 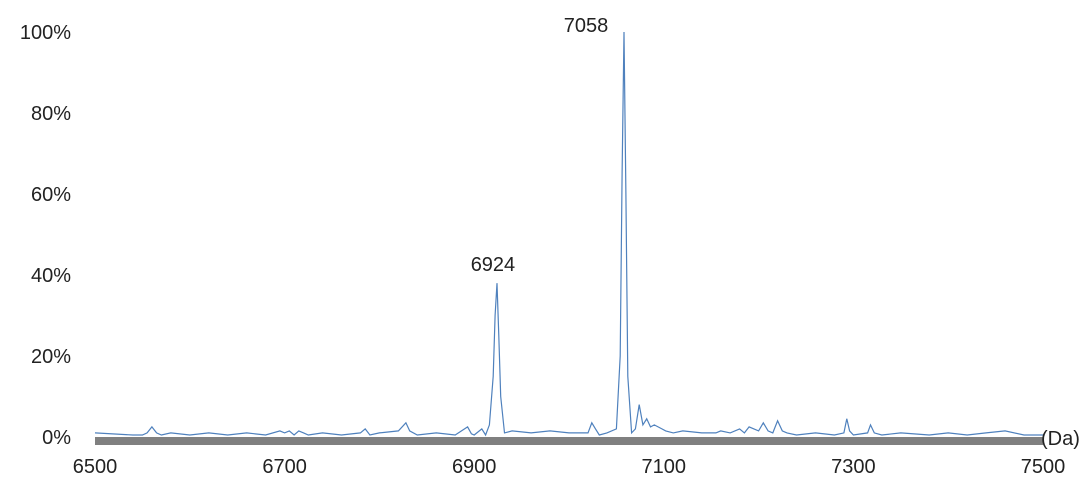 What do you see at coordinates (45, 33) in the screenshot?
I see `y-tick-label: 100%` at bounding box center [45, 33].